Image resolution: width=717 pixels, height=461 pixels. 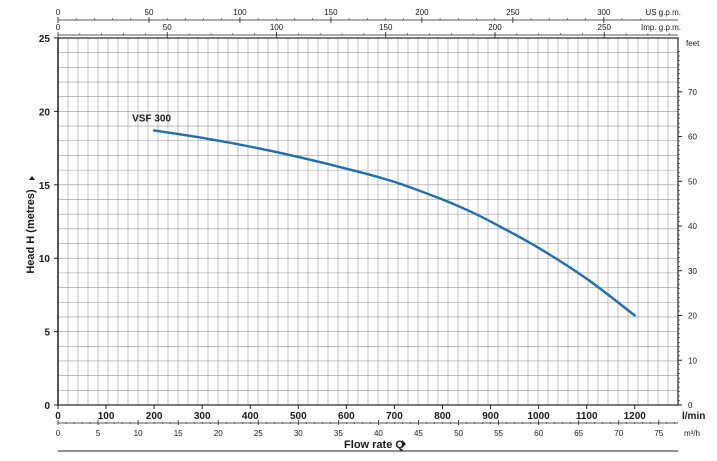 I want to click on m3h-tick-label: 40, so click(x=378, y=433).